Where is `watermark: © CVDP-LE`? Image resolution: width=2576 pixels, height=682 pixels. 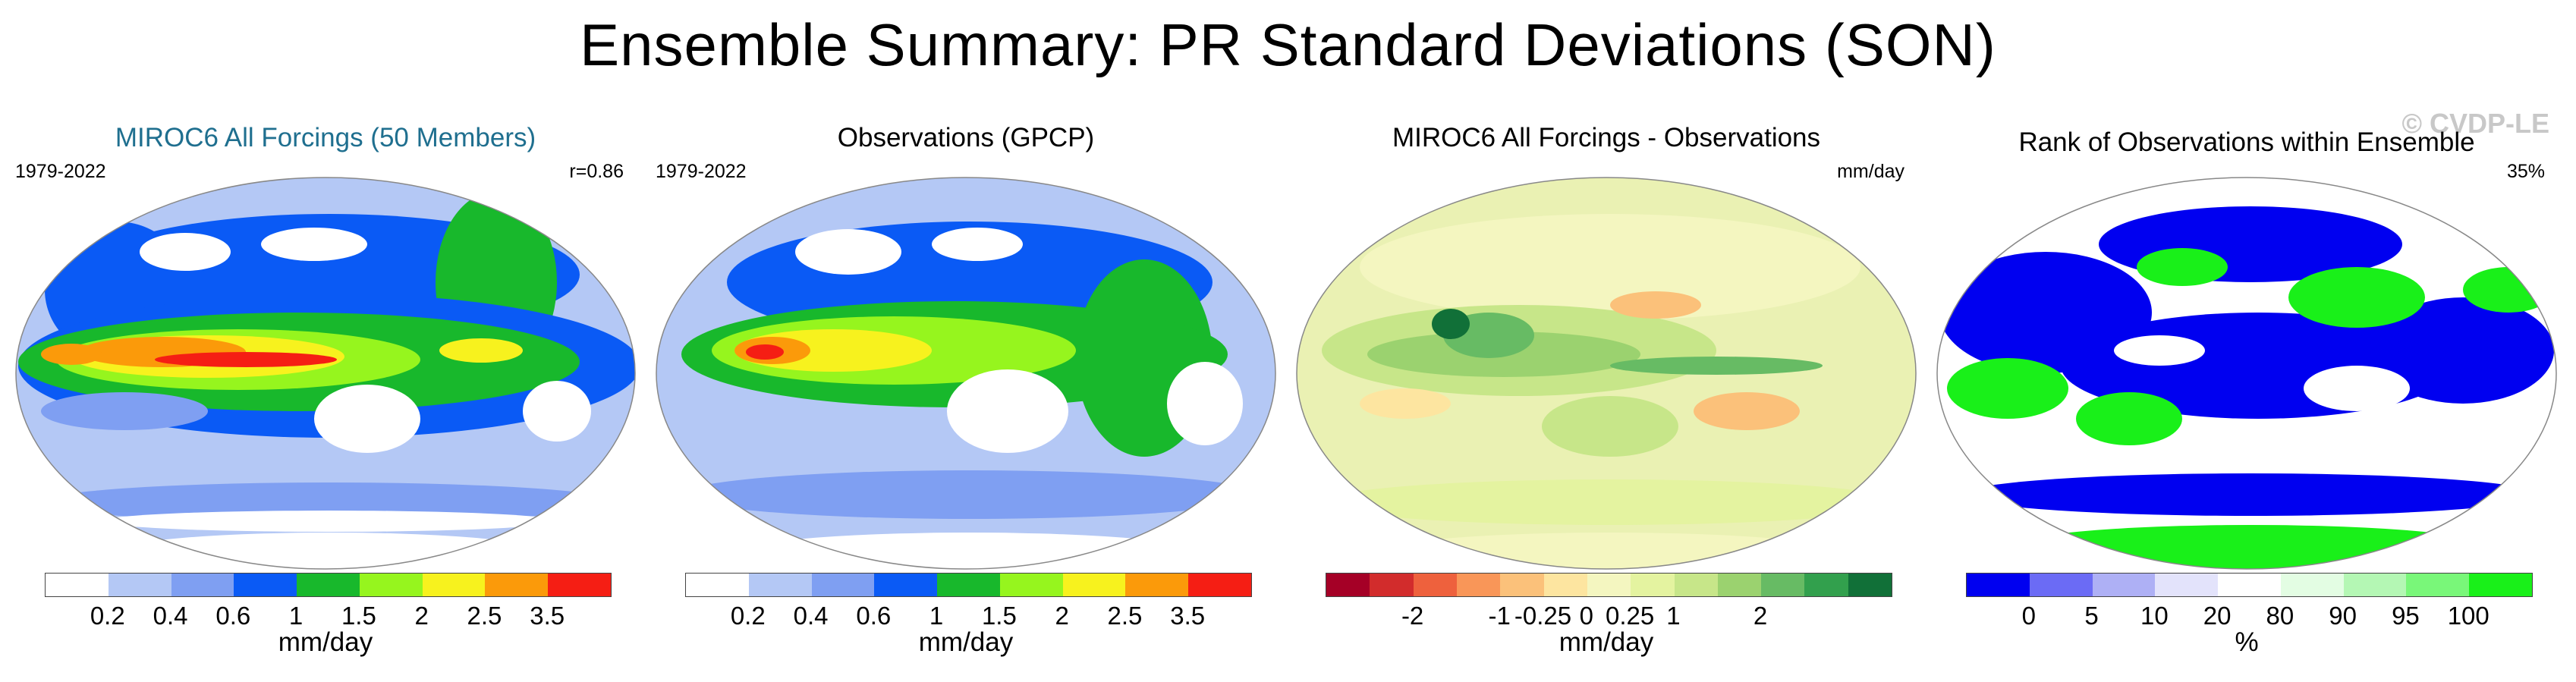 watermark: © CVDP-LE is located at coordinates (2475, 123).